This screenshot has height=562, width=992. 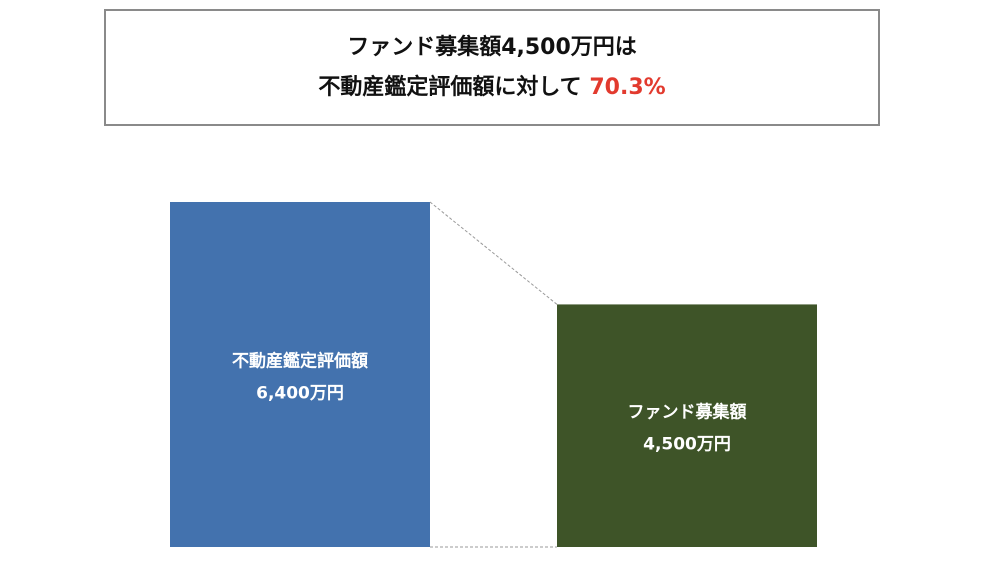 I want to click on headline-text-2: 不動産鑑定評価額に対して, so click(x=454, y=87).